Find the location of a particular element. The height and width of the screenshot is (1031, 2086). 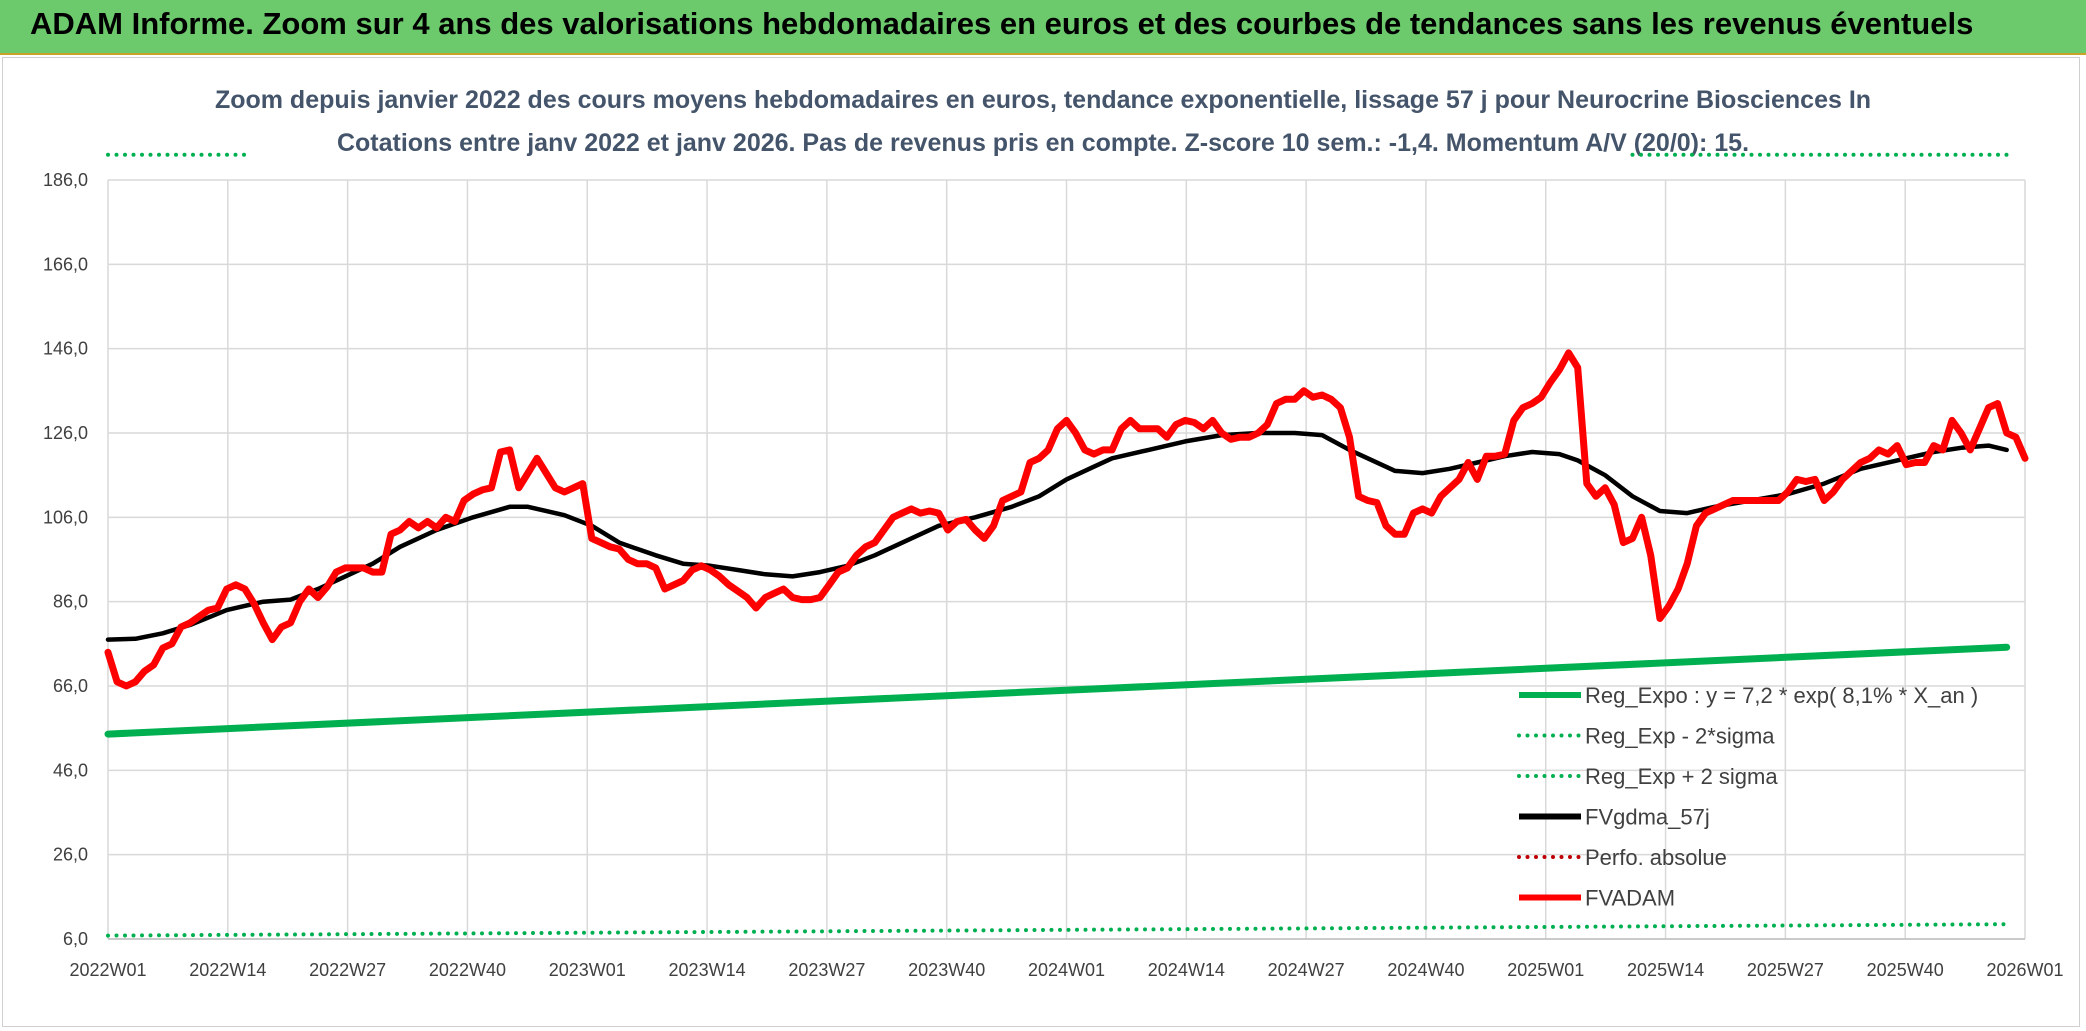

x-tick-label: 2024W14 is located at coordinates (1186, 970).